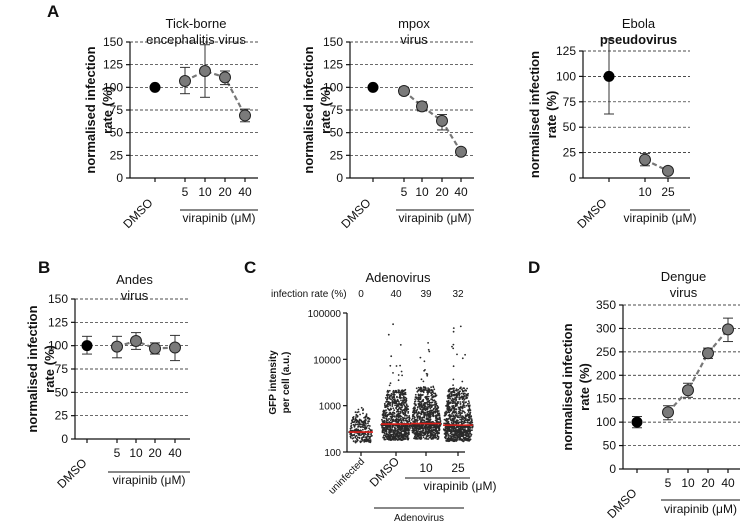 This screenshot has width=745, height=525. What do you see at coordinates (286, 383) in the screenshot?
I see `adeno-ylabel-line2: per cell (a.u.)` at bounding box center [286, 383].